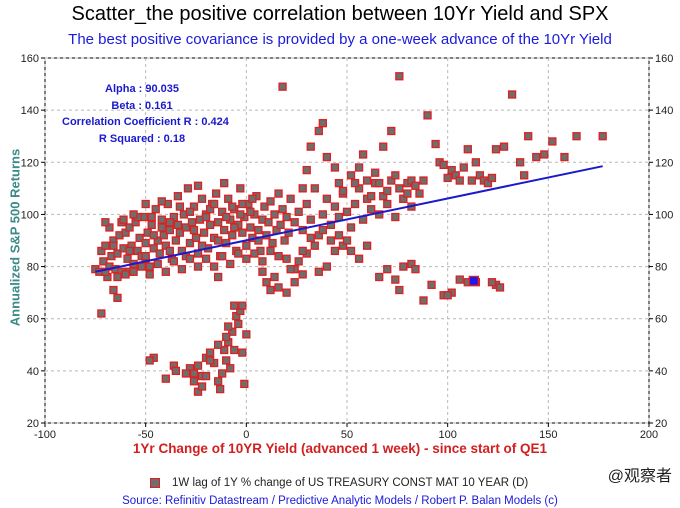 This screenshot has height=508, width=680. I want to click on y-axis-label: Annualized S&P 500 Returns, so click(15, 237).